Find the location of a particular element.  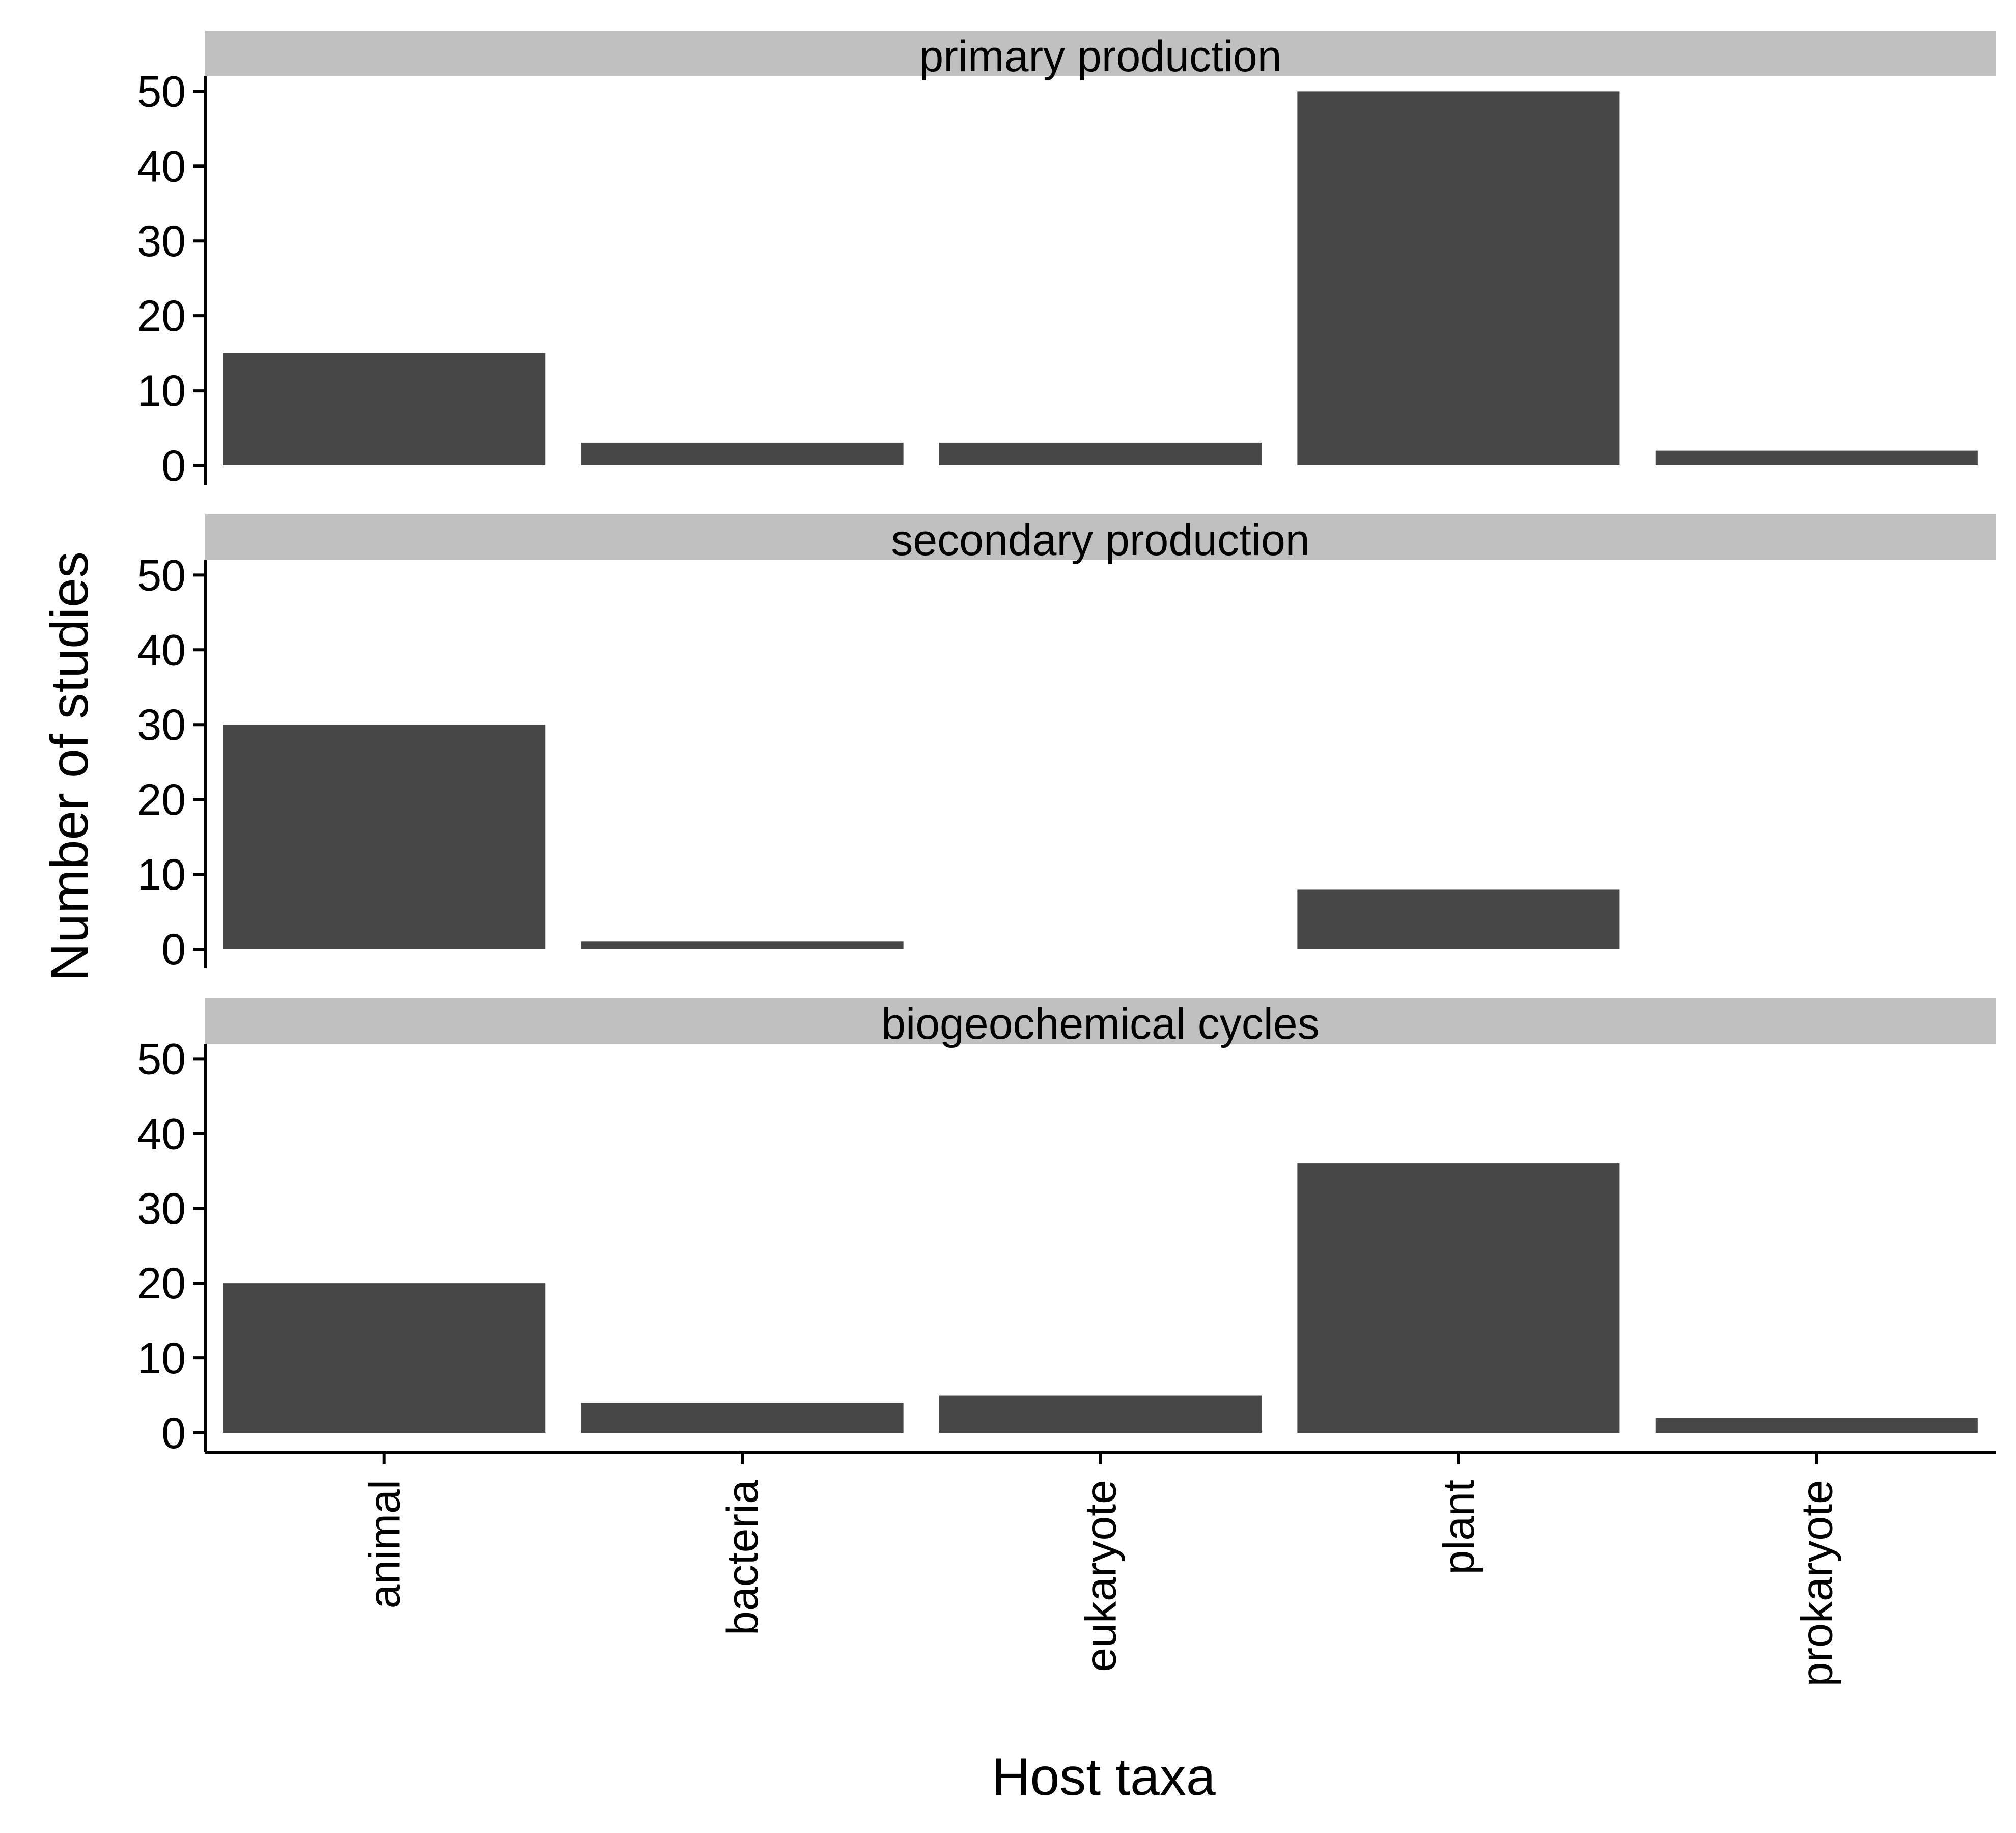

facet-strip-label: biogeochemical cycles is located at coordinates (1100, 1023).